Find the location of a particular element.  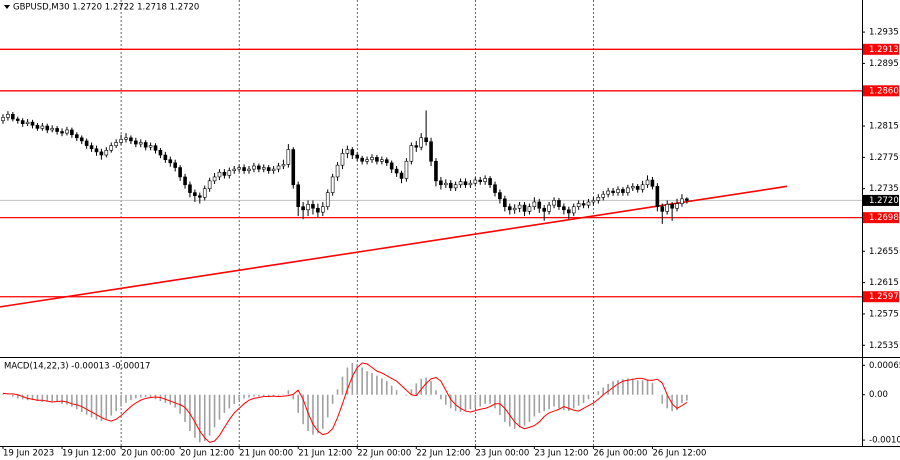

indicator-title: MACD(14,22,3) -0.00013 -0.00017 is located at coordinates (77, 367).